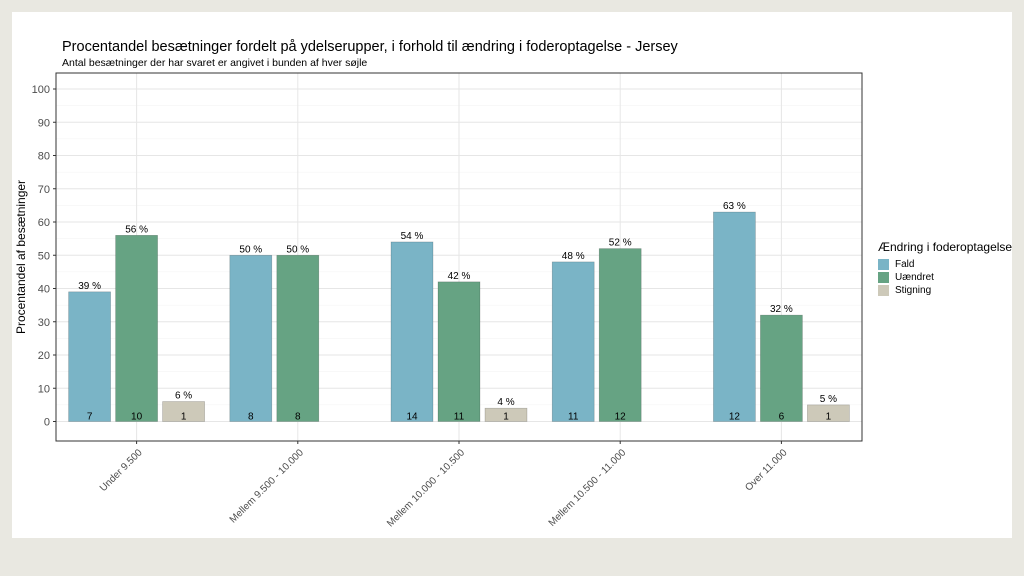  Describe the element at coordinates (782, 417) in the screenshot. I see `bar-count-label: 6` at that location.